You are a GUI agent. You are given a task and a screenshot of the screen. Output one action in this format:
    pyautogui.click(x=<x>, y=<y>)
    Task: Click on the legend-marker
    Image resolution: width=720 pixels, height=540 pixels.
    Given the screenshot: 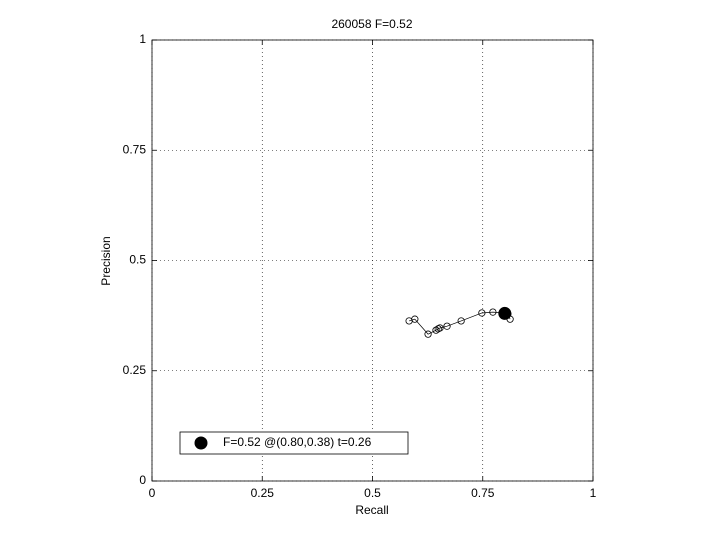 What is the action you would take?
    pyautogui.click(x=201, y=443)
    